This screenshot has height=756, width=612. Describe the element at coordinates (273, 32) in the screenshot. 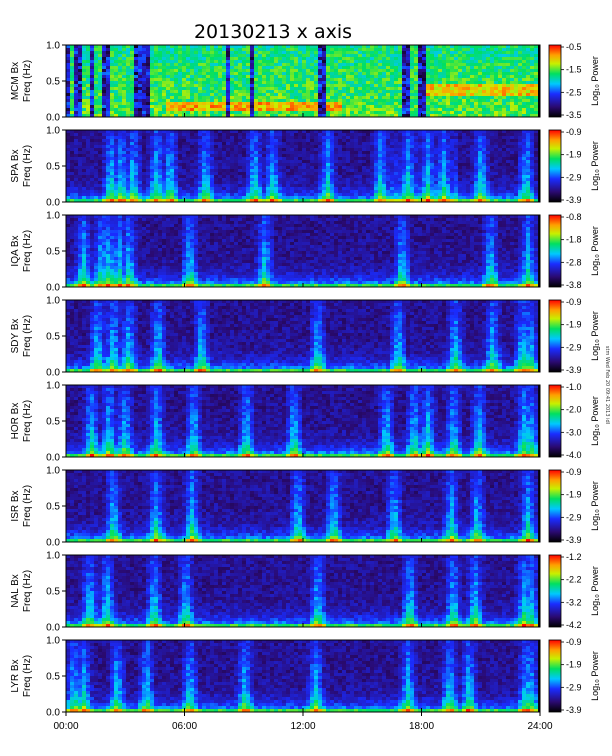

I see `chart-title: 20130213 x axis` at that location.